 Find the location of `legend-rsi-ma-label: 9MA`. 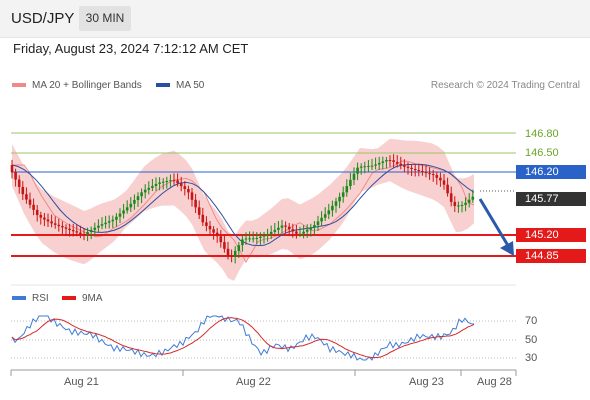

legend-rsi-ma-label: 9MA is located at coordinates (92, 298).